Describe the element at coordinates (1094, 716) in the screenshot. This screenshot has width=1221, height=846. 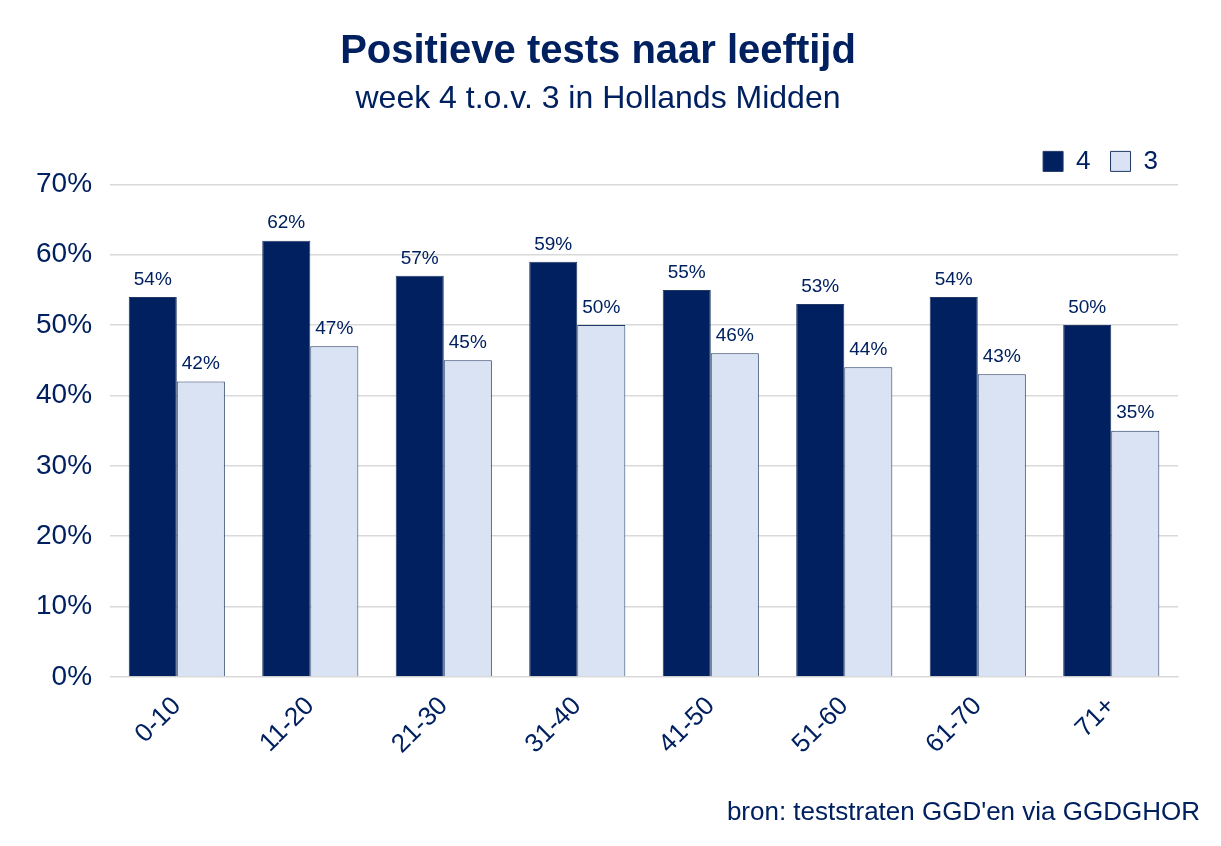
I see `x-tick-label: 71+` at that location.